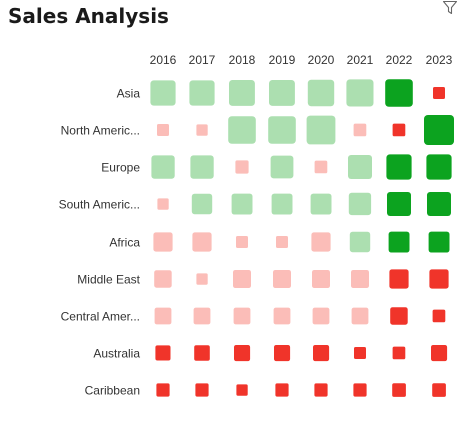  Describe the element at coordinates (360, 316) in the screenshot. I see `heatmap-cell-central-amer-2021` at that location.